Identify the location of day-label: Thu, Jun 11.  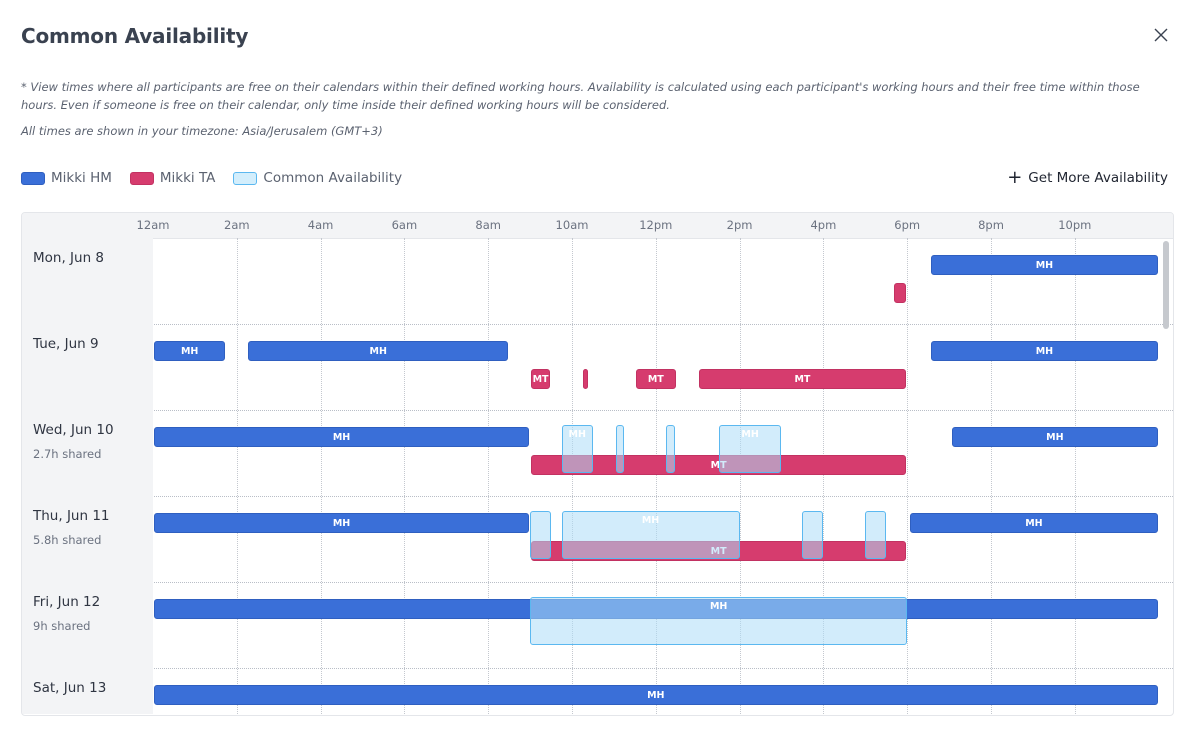
(71, 516).